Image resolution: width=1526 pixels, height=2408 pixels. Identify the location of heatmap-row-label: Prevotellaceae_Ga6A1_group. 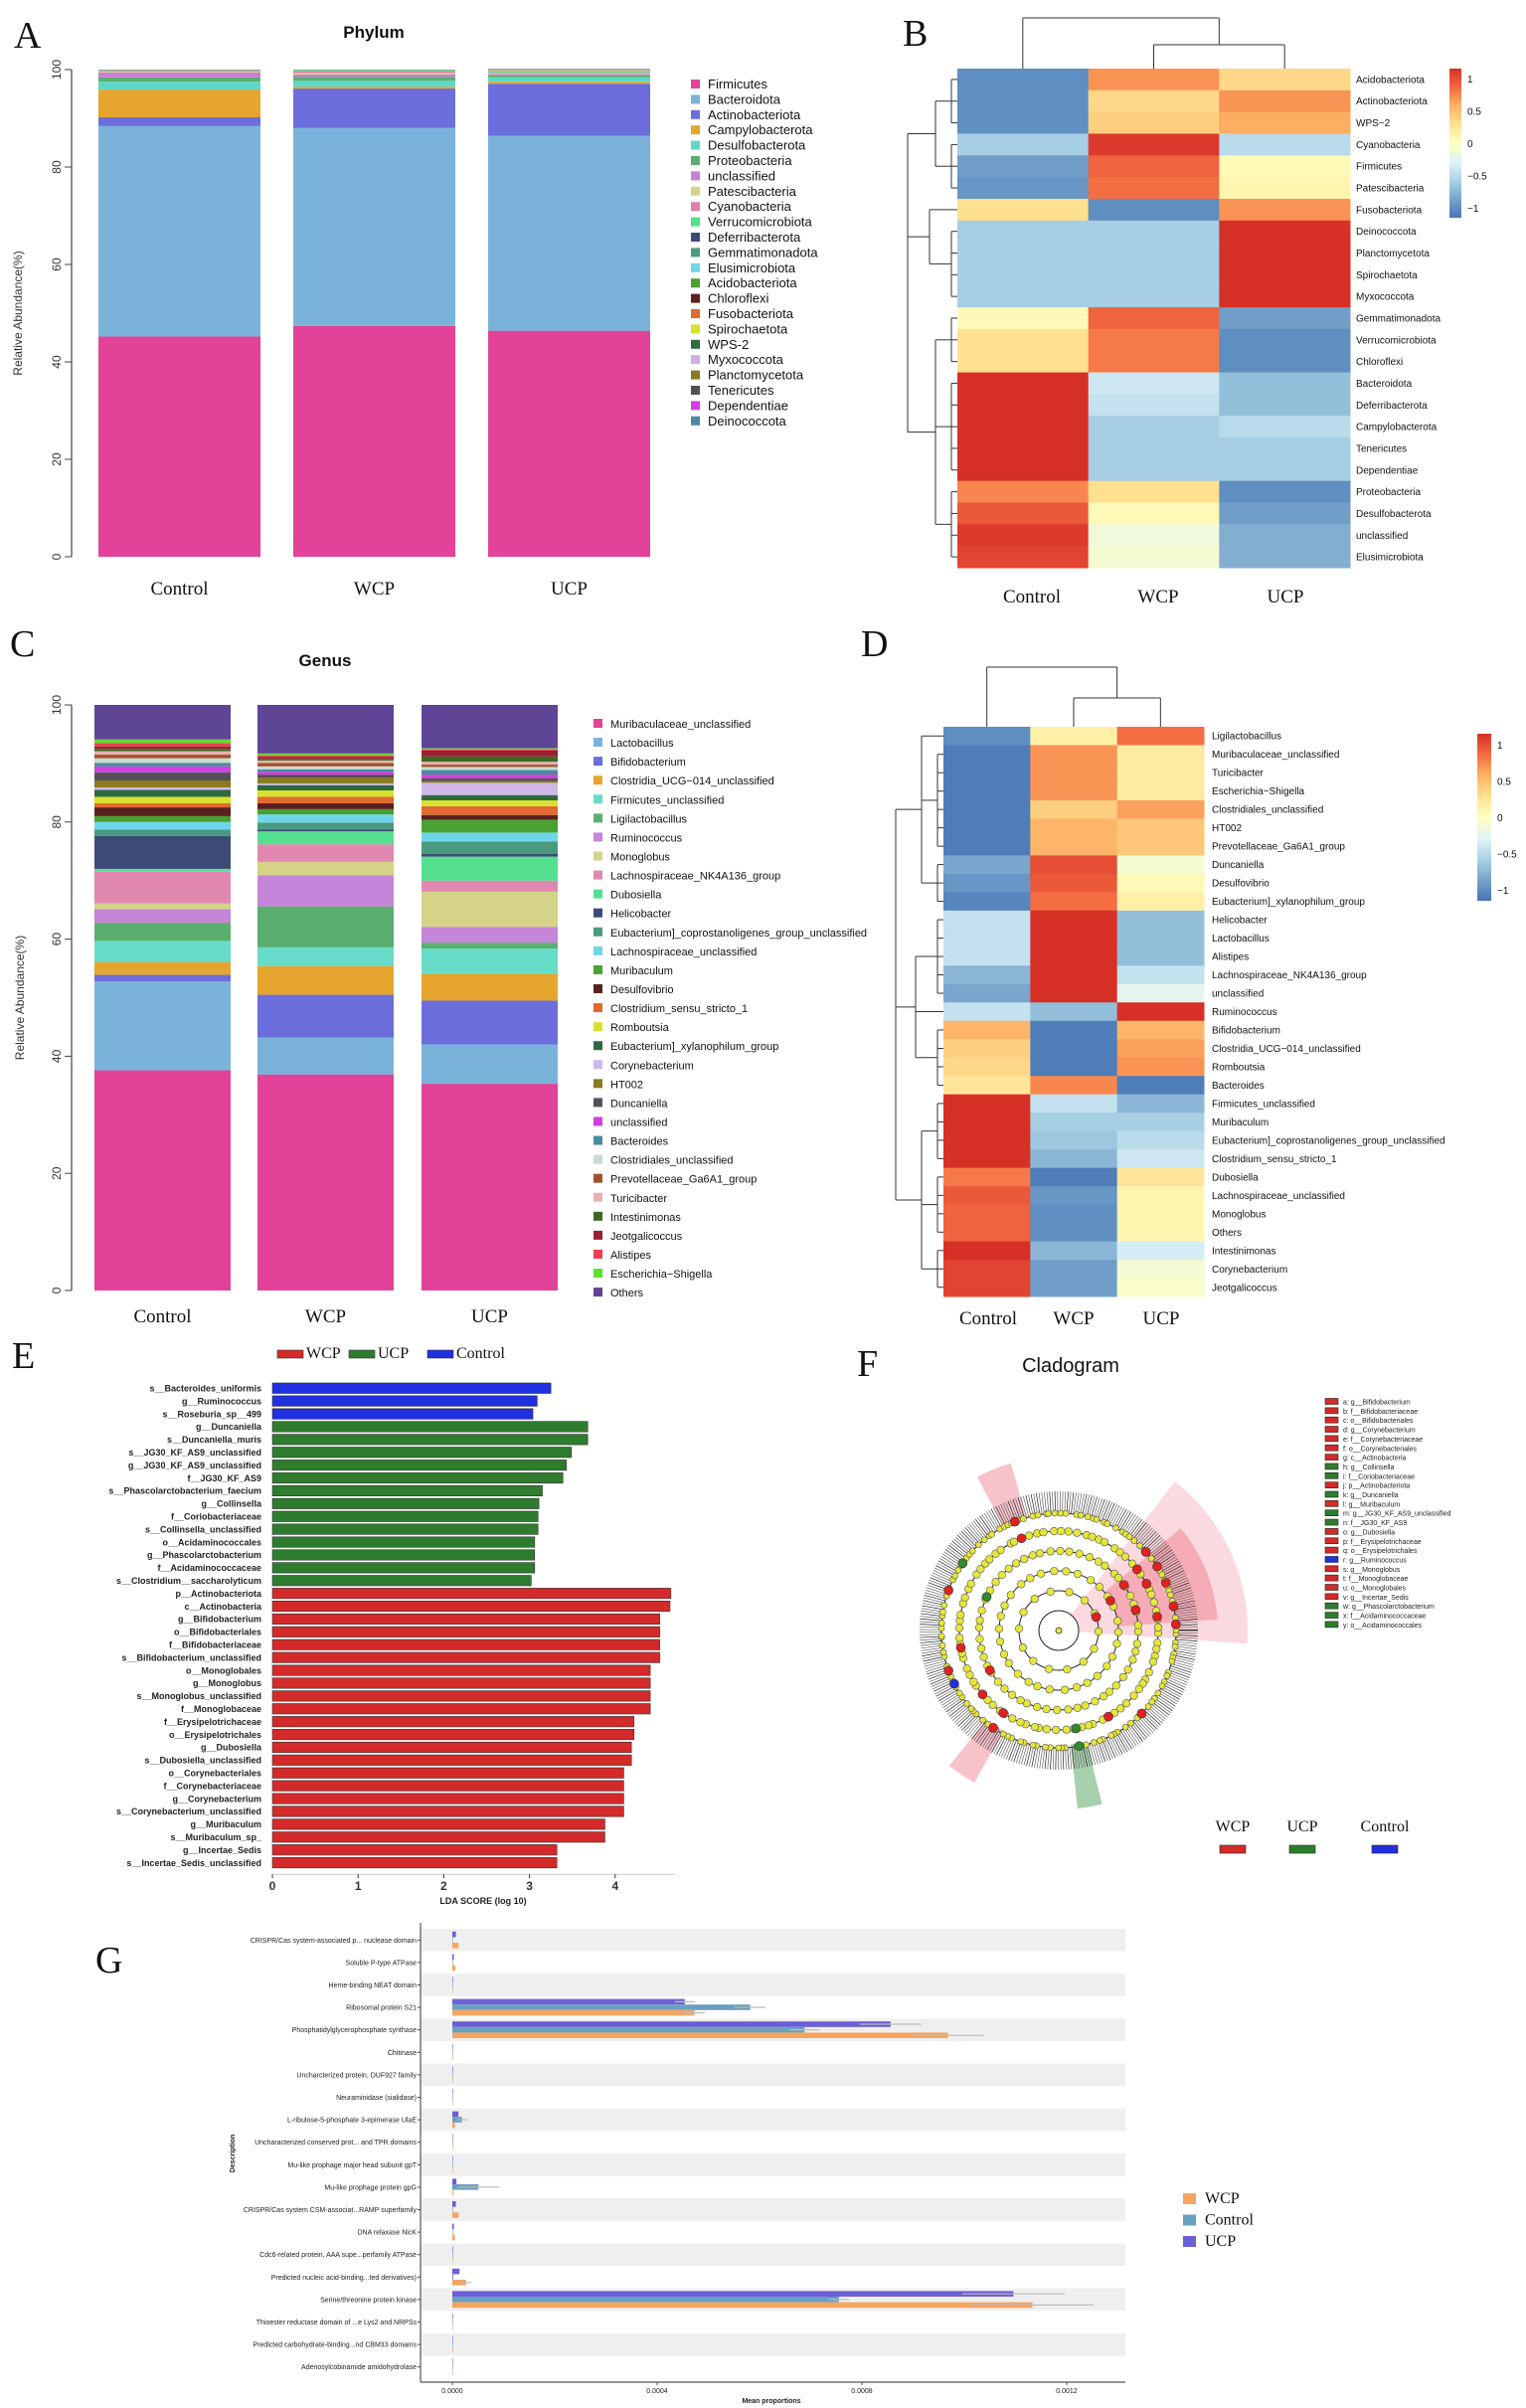
(1279, 847).